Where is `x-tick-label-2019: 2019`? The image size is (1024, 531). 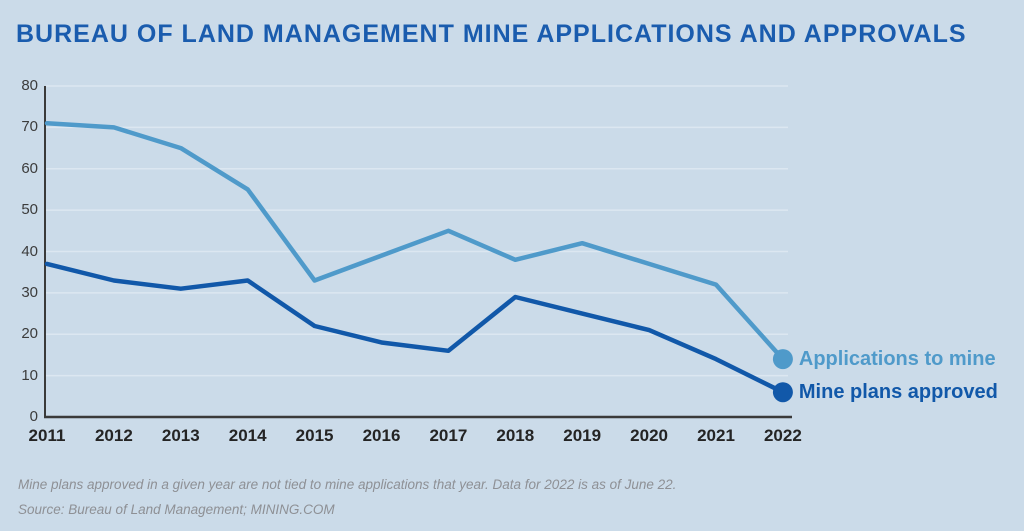 x-tick-label-2019: 2019 is located at coordinates (582, 435).